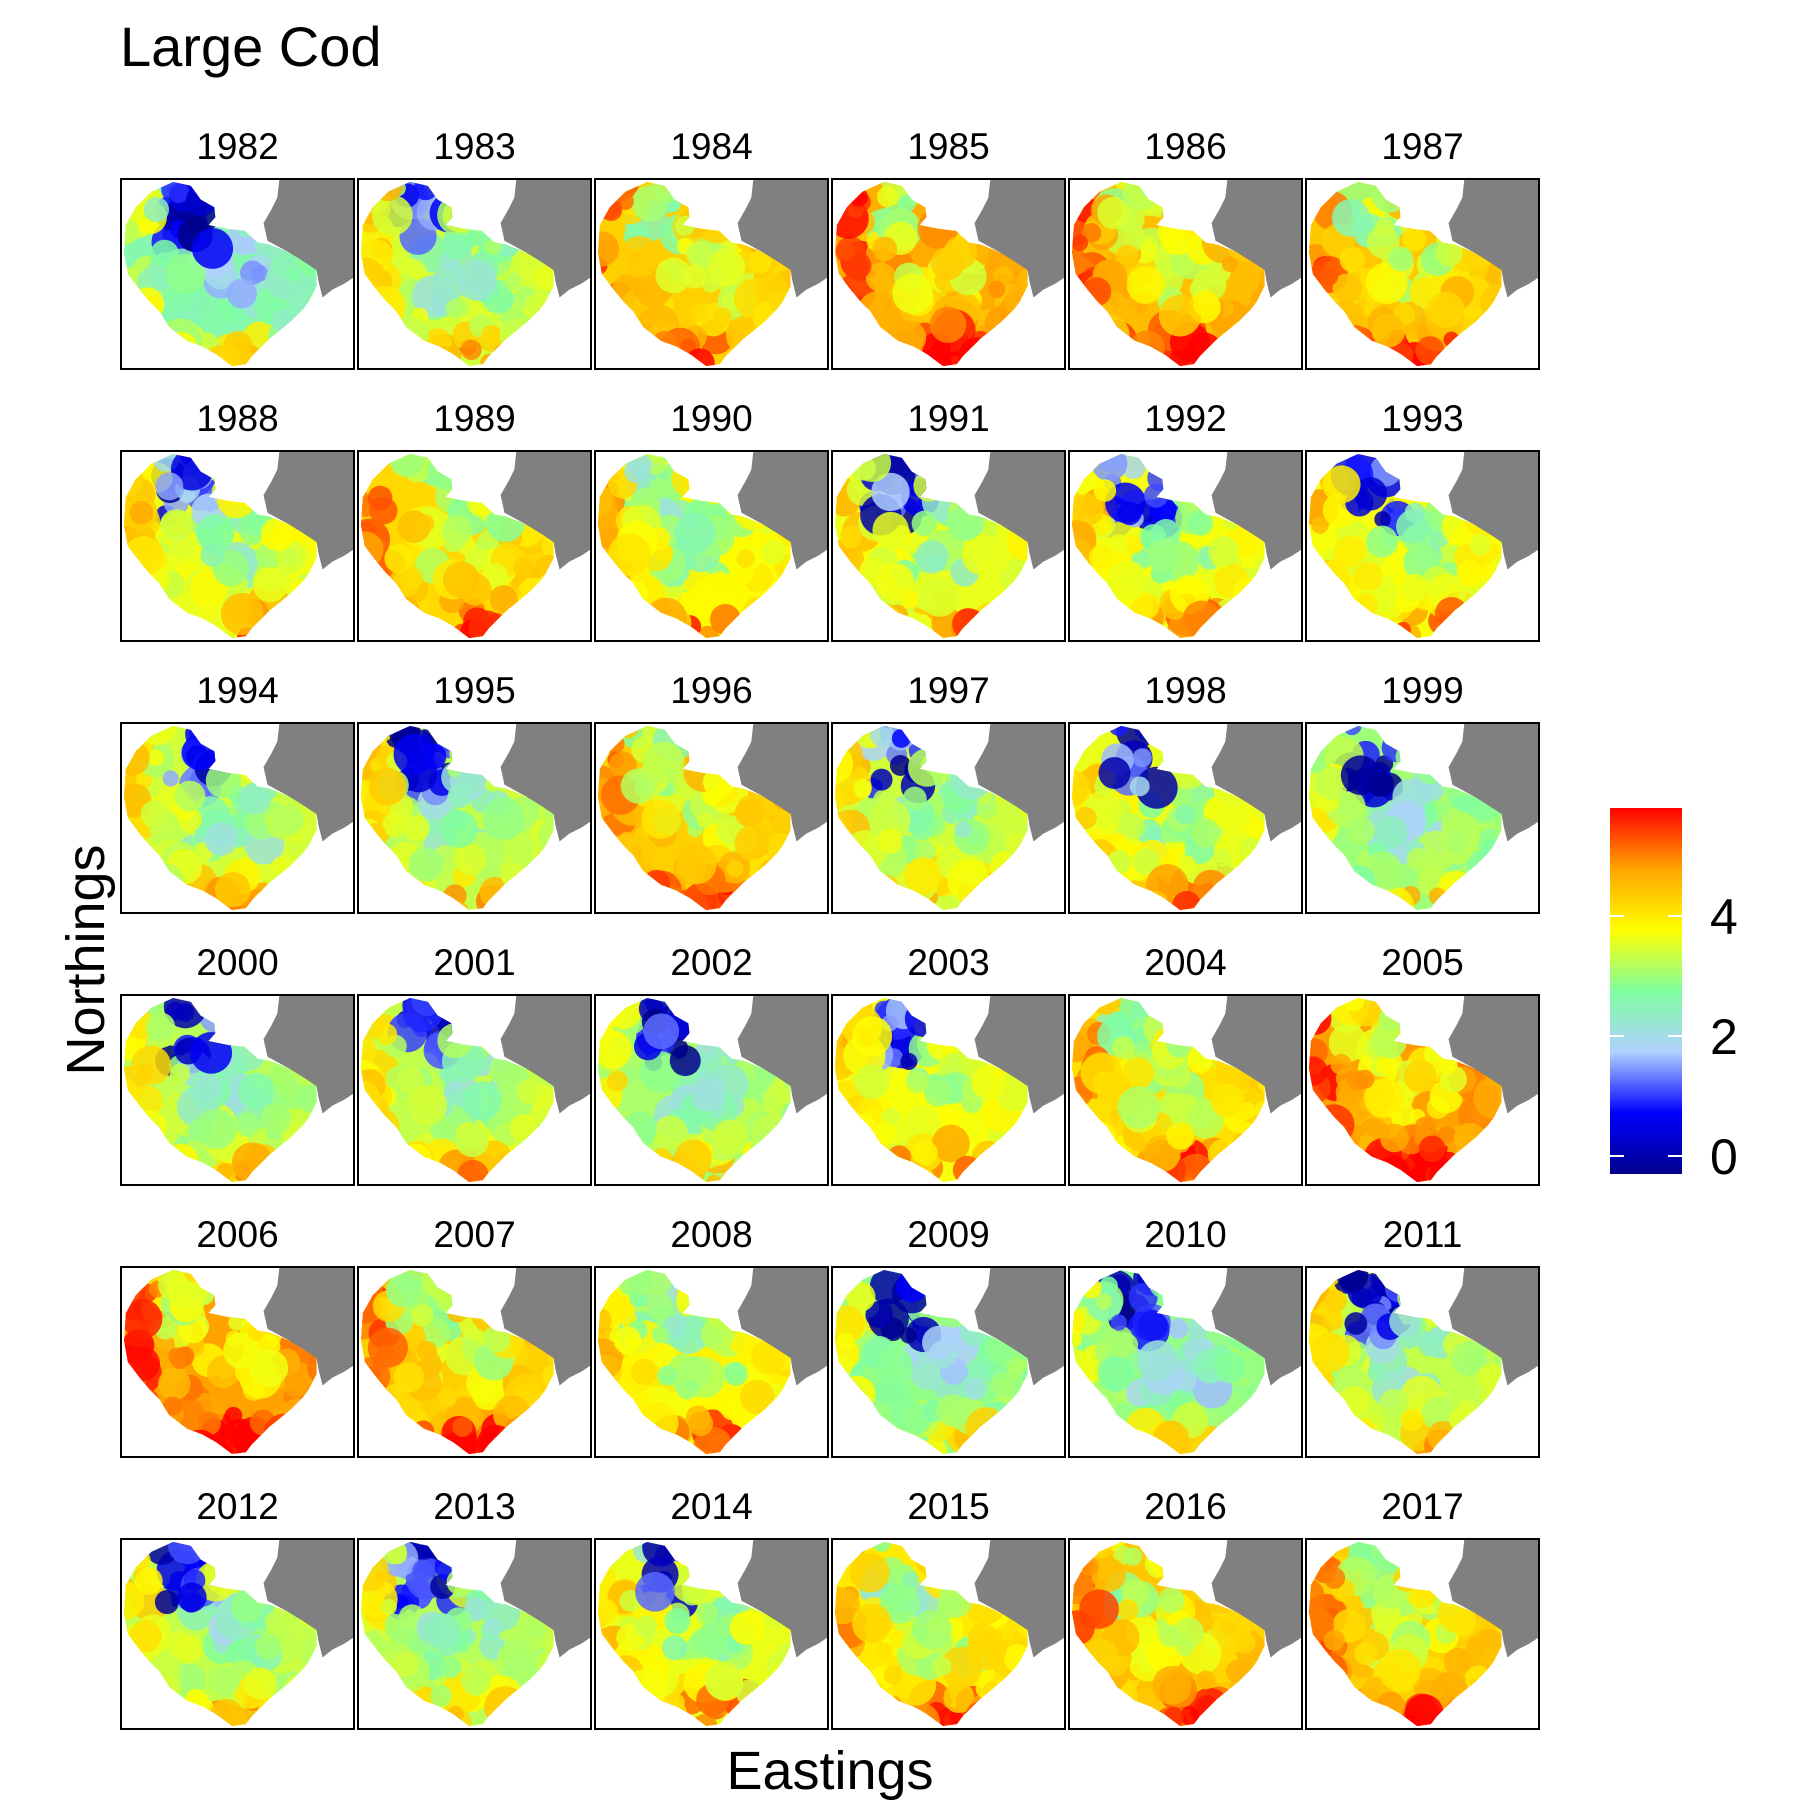  I want to click on facet-1984: 1984, so click(711, 248).